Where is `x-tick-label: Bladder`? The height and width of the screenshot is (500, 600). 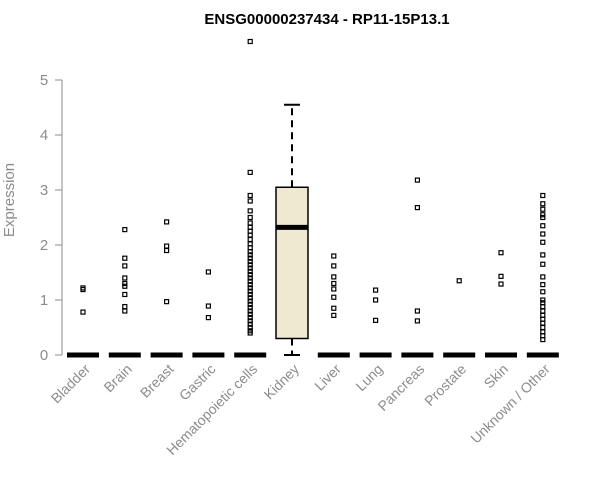
x-tick-label: Bladder is located at coordinates (71, 384).